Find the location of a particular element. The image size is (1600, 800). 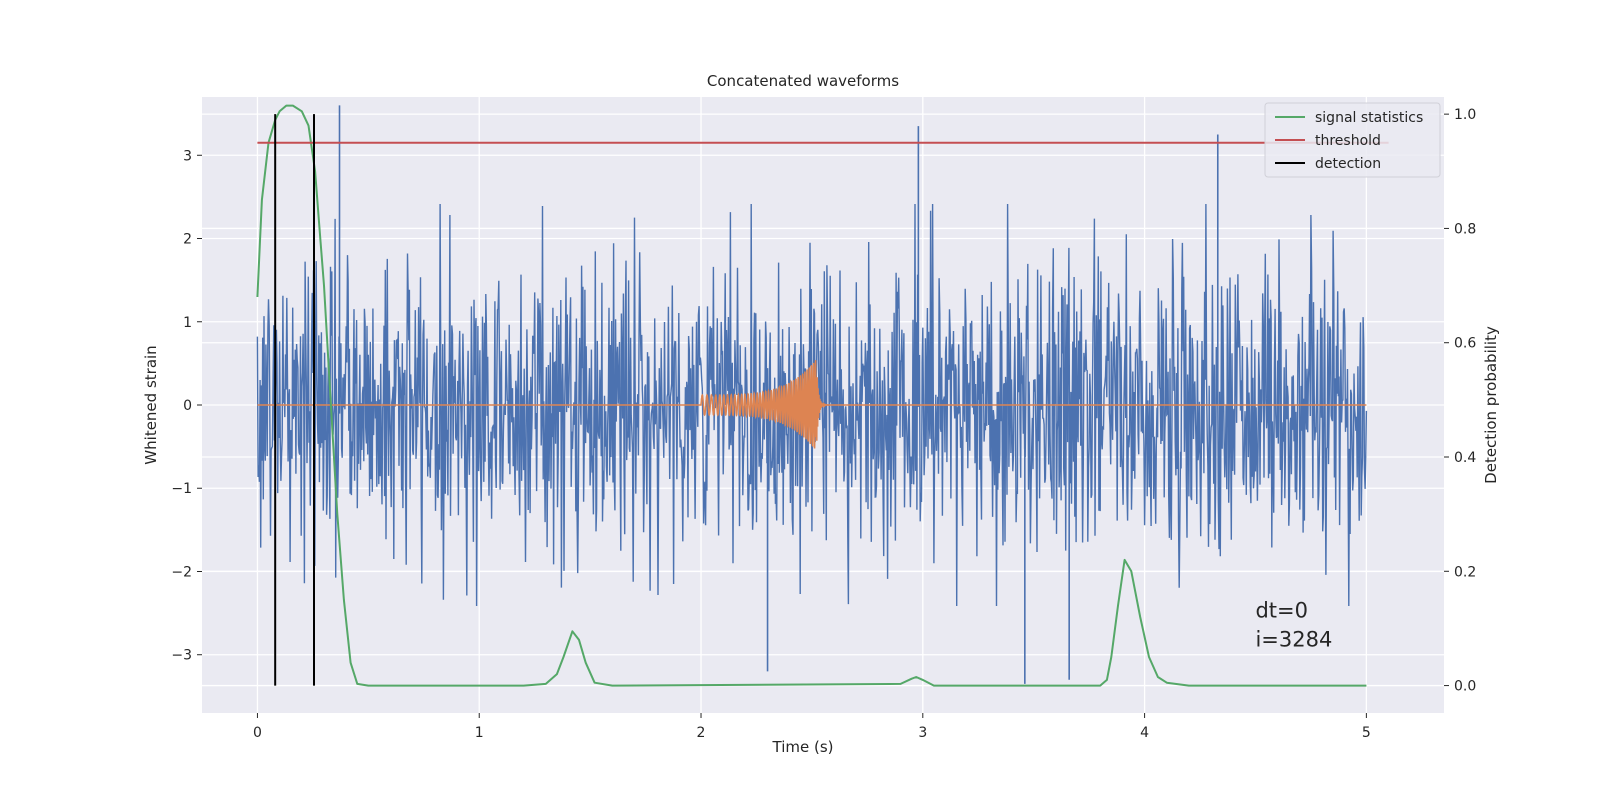

annotation-text: i=3284 is located at coordinates (1293, 639).